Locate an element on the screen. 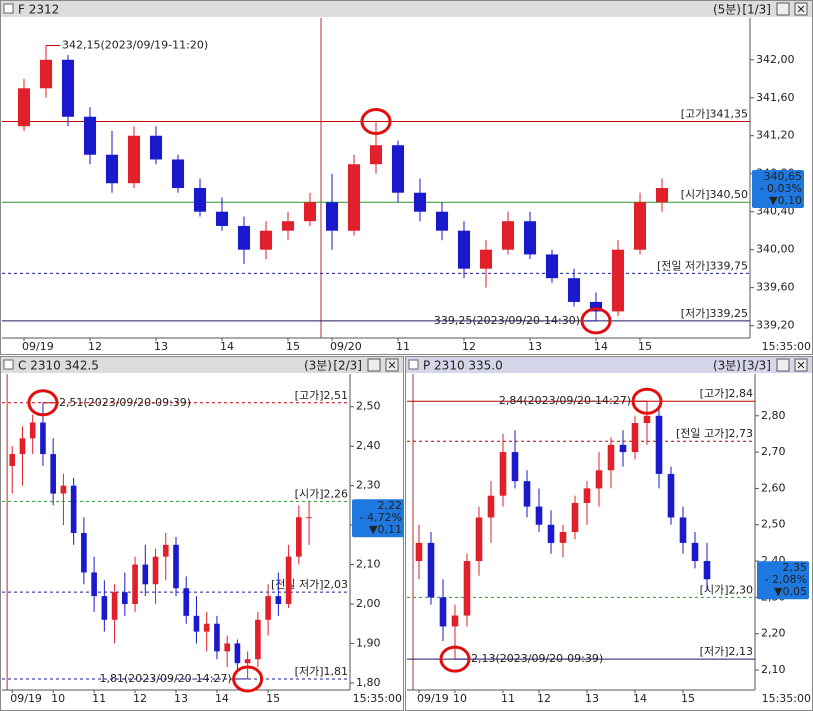 The image size is (813, 711). last-price: 2,35 is located at coordinates (795, 567).